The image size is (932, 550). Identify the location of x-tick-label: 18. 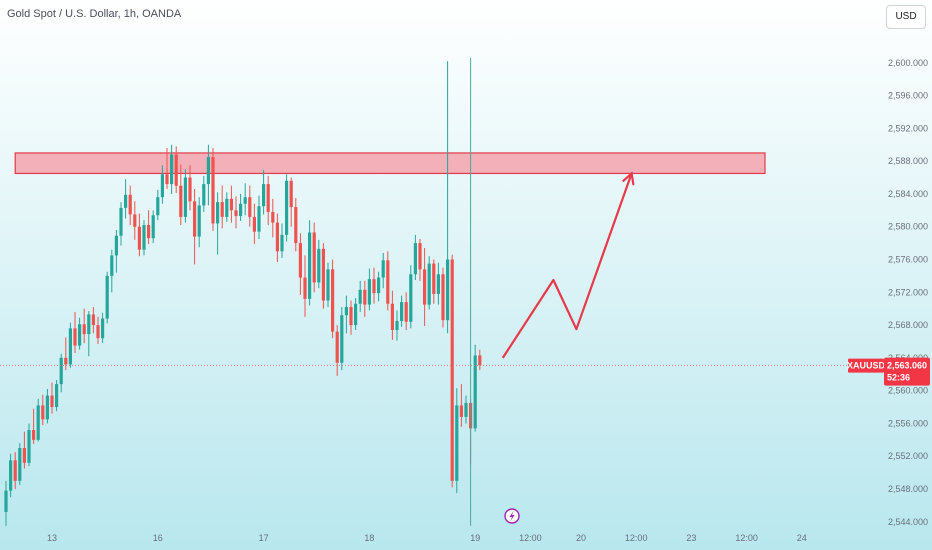
(369, 538).